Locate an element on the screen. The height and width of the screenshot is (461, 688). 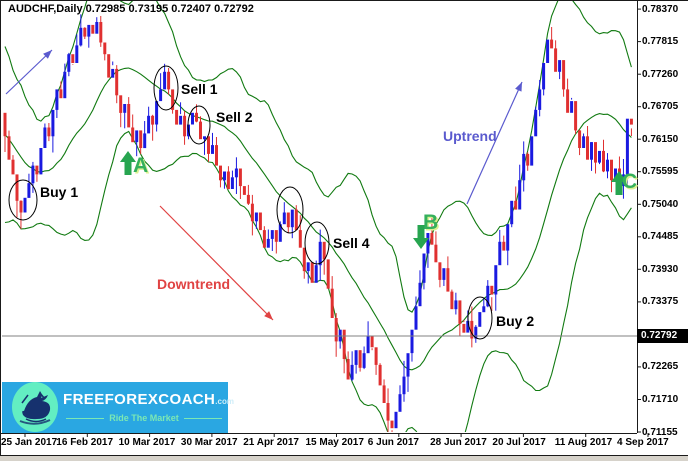
marker-letter-c: C is located at coordinates (630, 181).